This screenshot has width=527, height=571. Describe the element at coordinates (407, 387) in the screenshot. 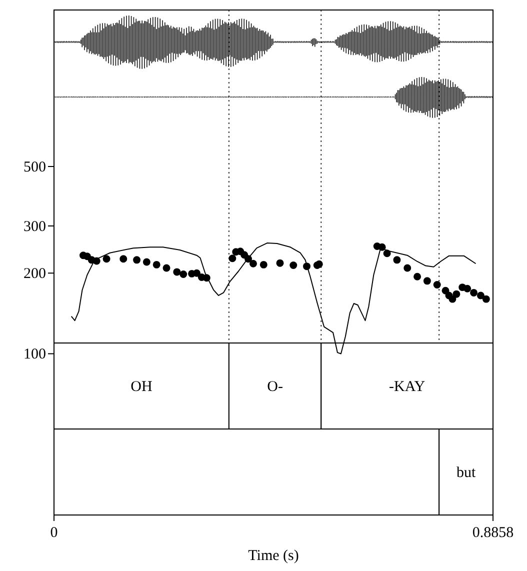

I see `band-label: -KAY` at that location.